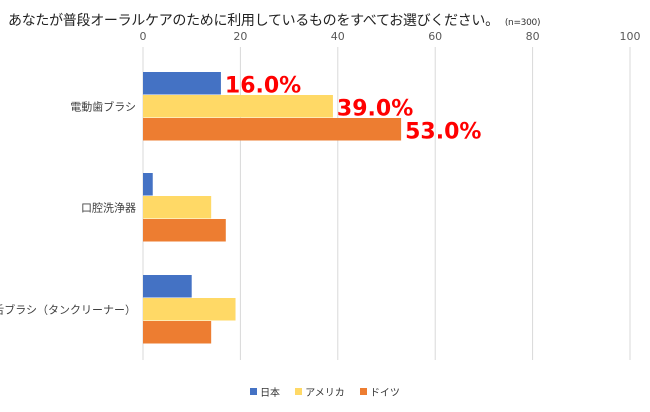 The width and height of the screenshot is (650, 412). What do you see at coordinates (254, 391) in the screenshot?
I see `legend-swatch-japan` at bounding box center [254, 391].